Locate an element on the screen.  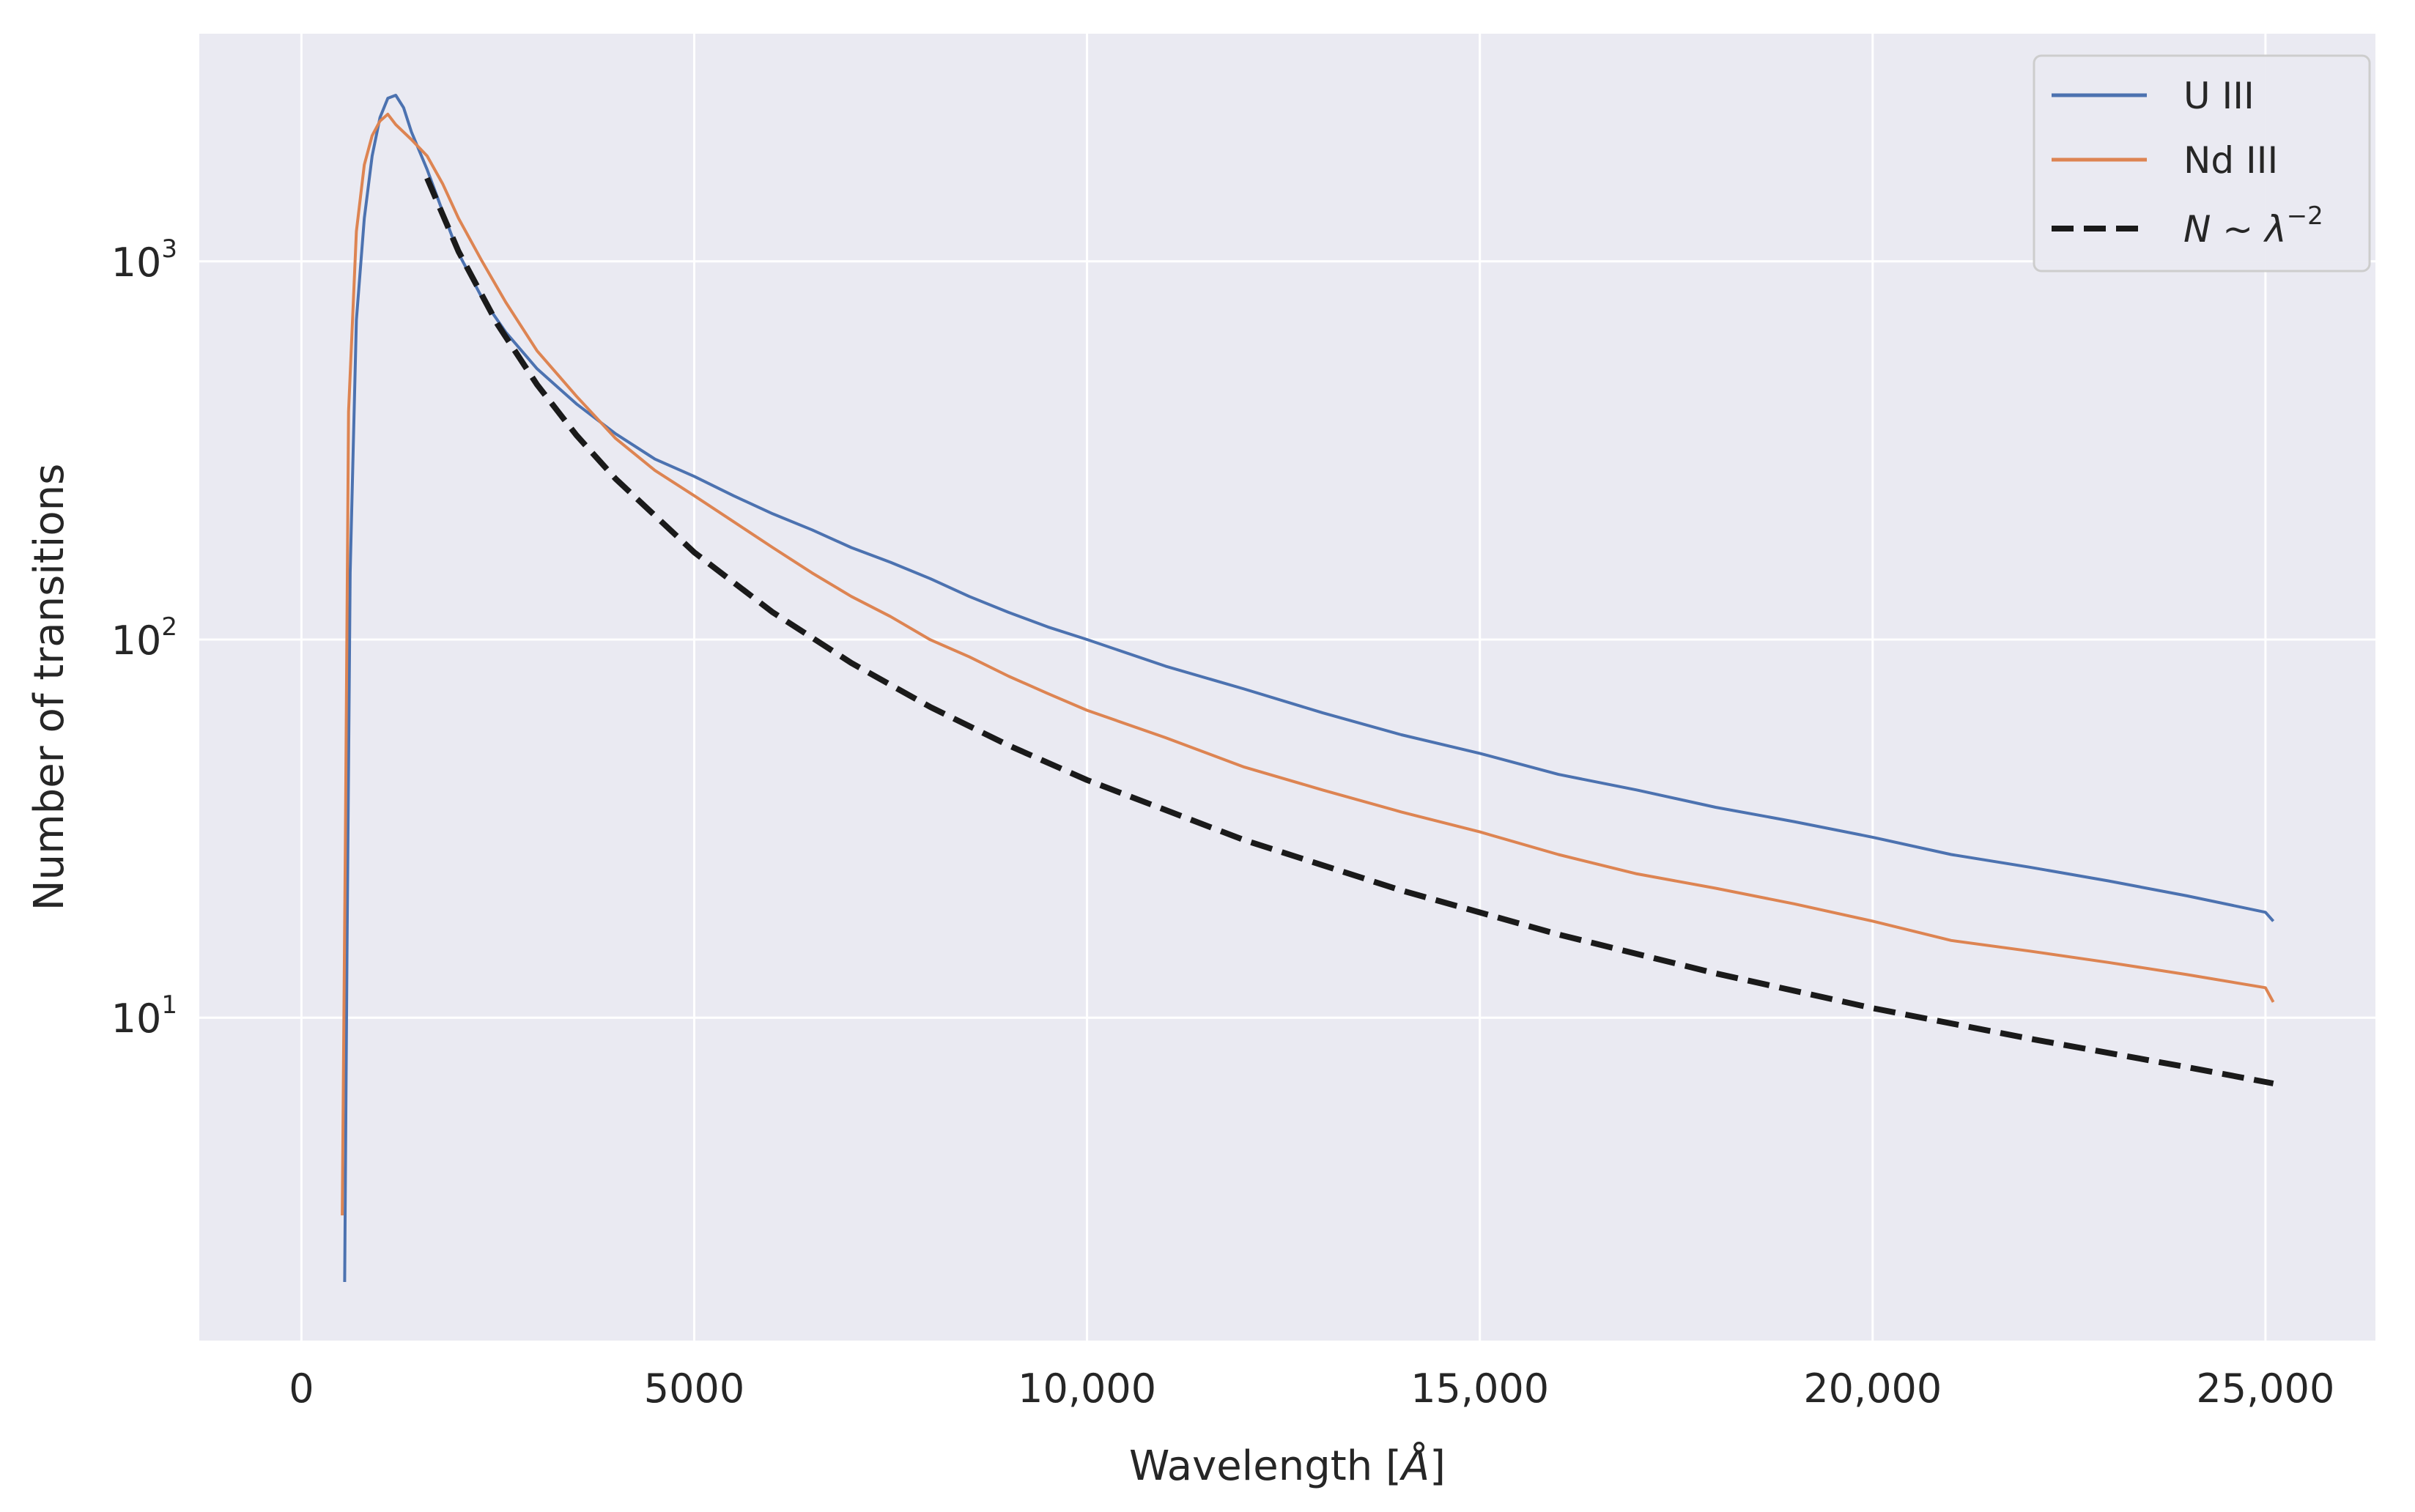
y-tick-exponent: 2 is located at coordinates (169, 627).